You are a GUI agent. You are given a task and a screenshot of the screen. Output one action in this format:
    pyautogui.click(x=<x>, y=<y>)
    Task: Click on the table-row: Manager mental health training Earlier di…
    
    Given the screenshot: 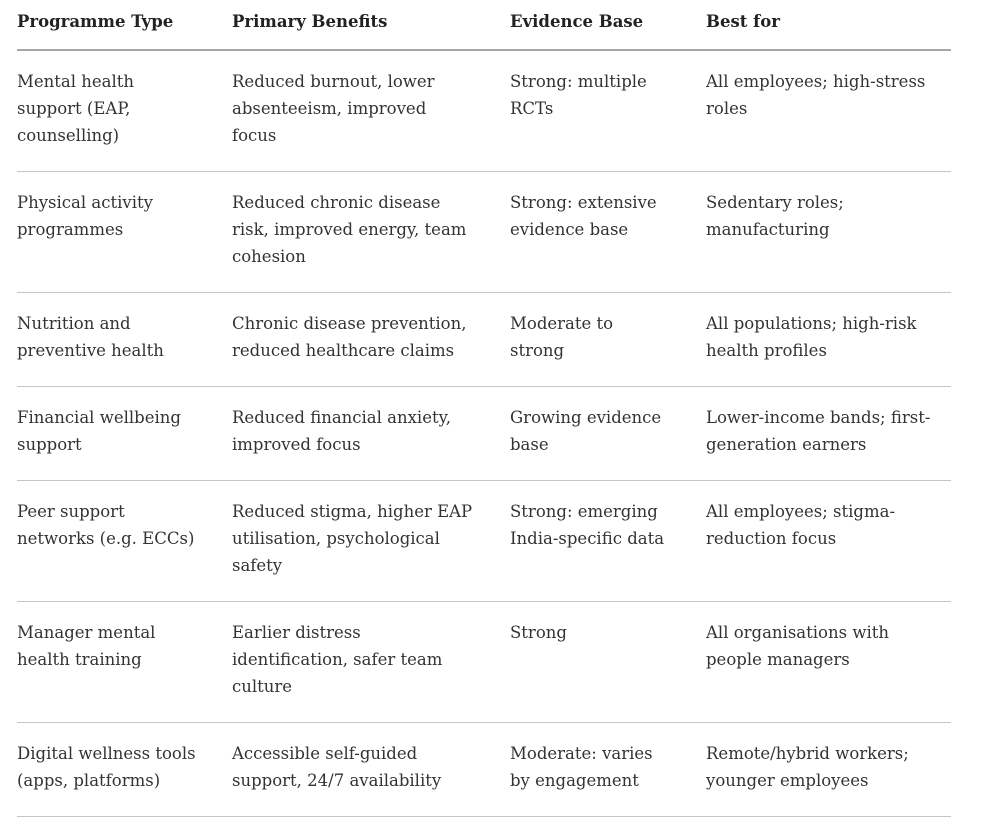 What is the action you would take?
    pyautogui.click(x=484, y=662)
    